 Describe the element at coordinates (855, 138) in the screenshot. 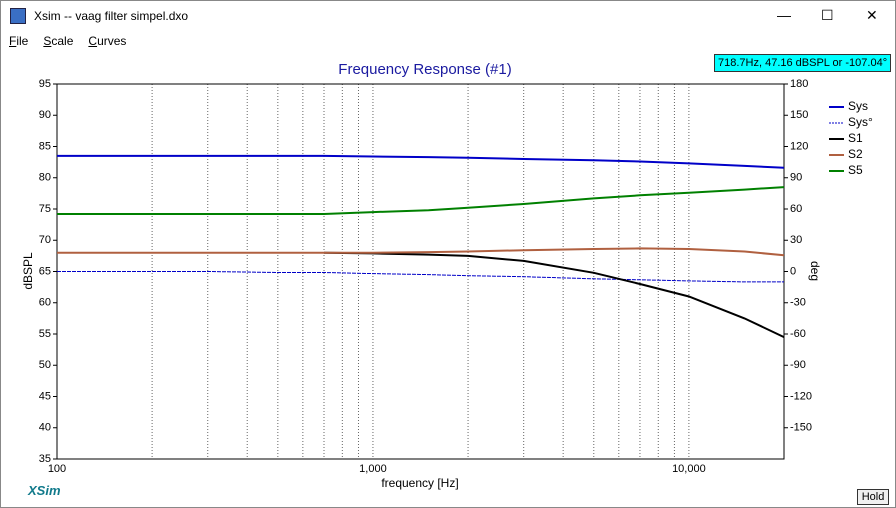

I see `legend-label: S1` at that location.